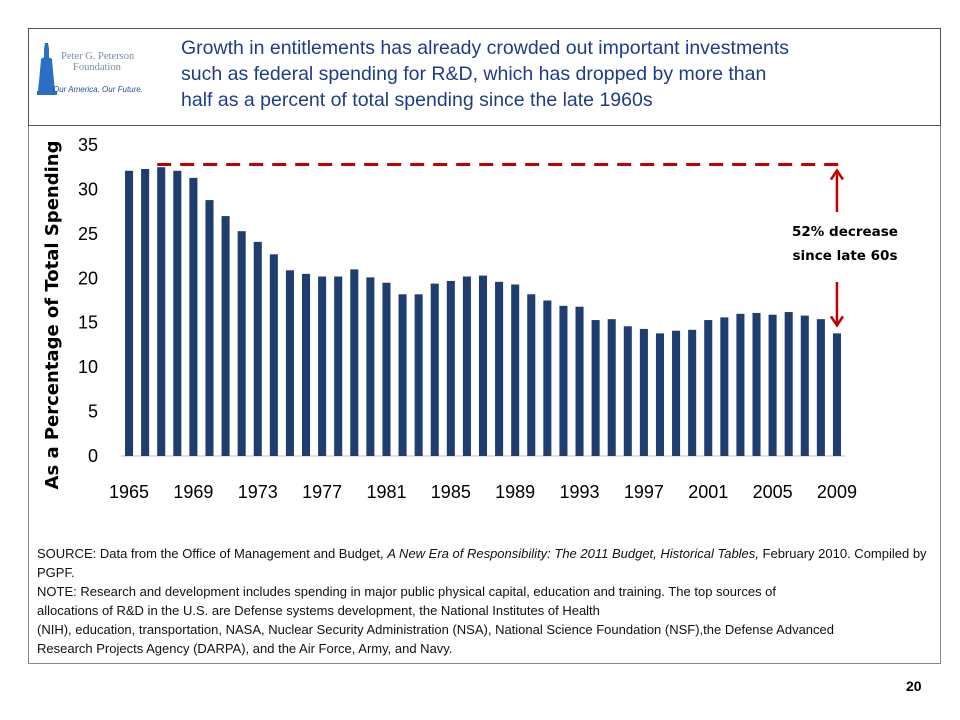 The height and width of the screenshot is (720, 960). What do you see at coordinates (515, 492) in the screenshot?
I see `x-tick-label: 1989` at bounding box center [515, 492].